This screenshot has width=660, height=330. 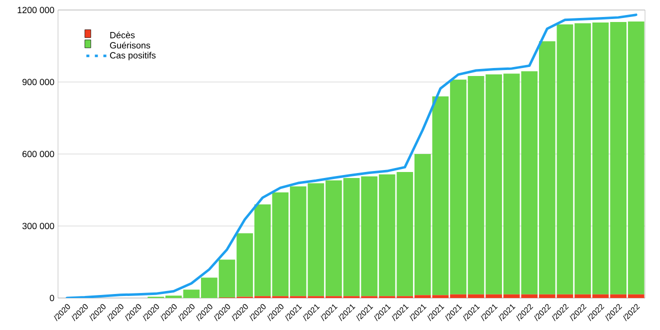 What do you see at coordinates (133, 56) in the screenshot?
I see `legend-label: Cas positifs` at bounding box center [133, 56].